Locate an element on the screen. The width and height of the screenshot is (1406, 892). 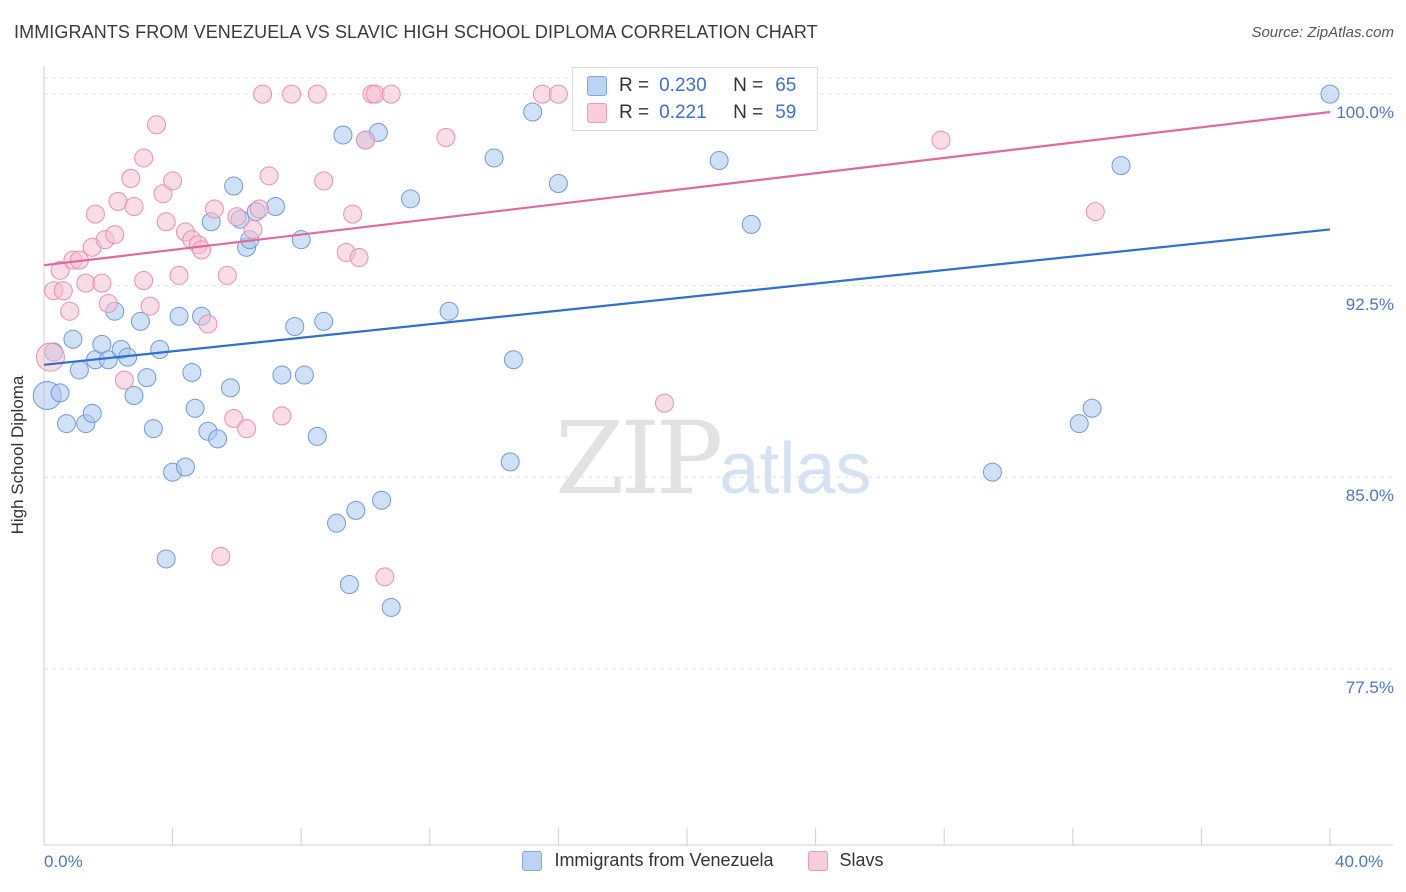
legend-label-slavs: Slavs is located at coordinates (861, 860).